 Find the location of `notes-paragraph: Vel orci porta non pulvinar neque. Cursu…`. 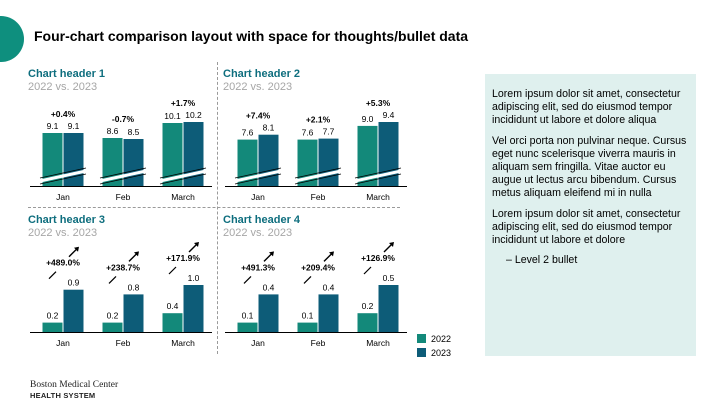

notes-paragraph: Vel orci porta non pulvinar neque. Cursu… is located at coordinates (589, 167).